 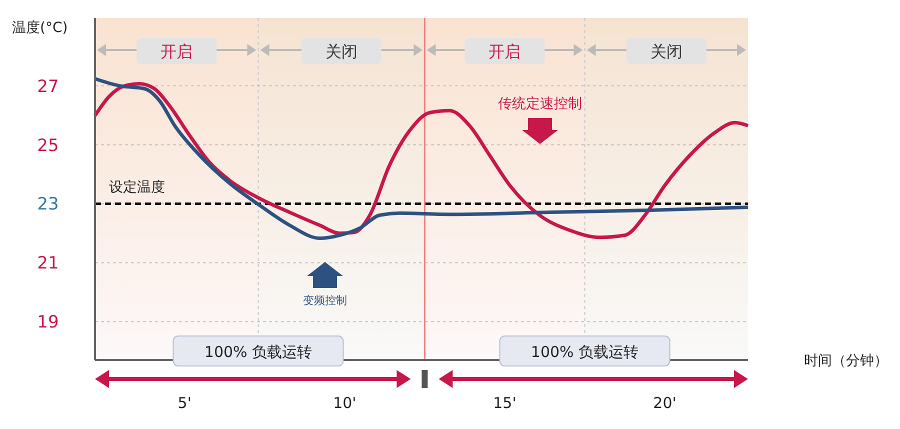 I want to click on y-tick-label: 23, so click(x=48, y=204).